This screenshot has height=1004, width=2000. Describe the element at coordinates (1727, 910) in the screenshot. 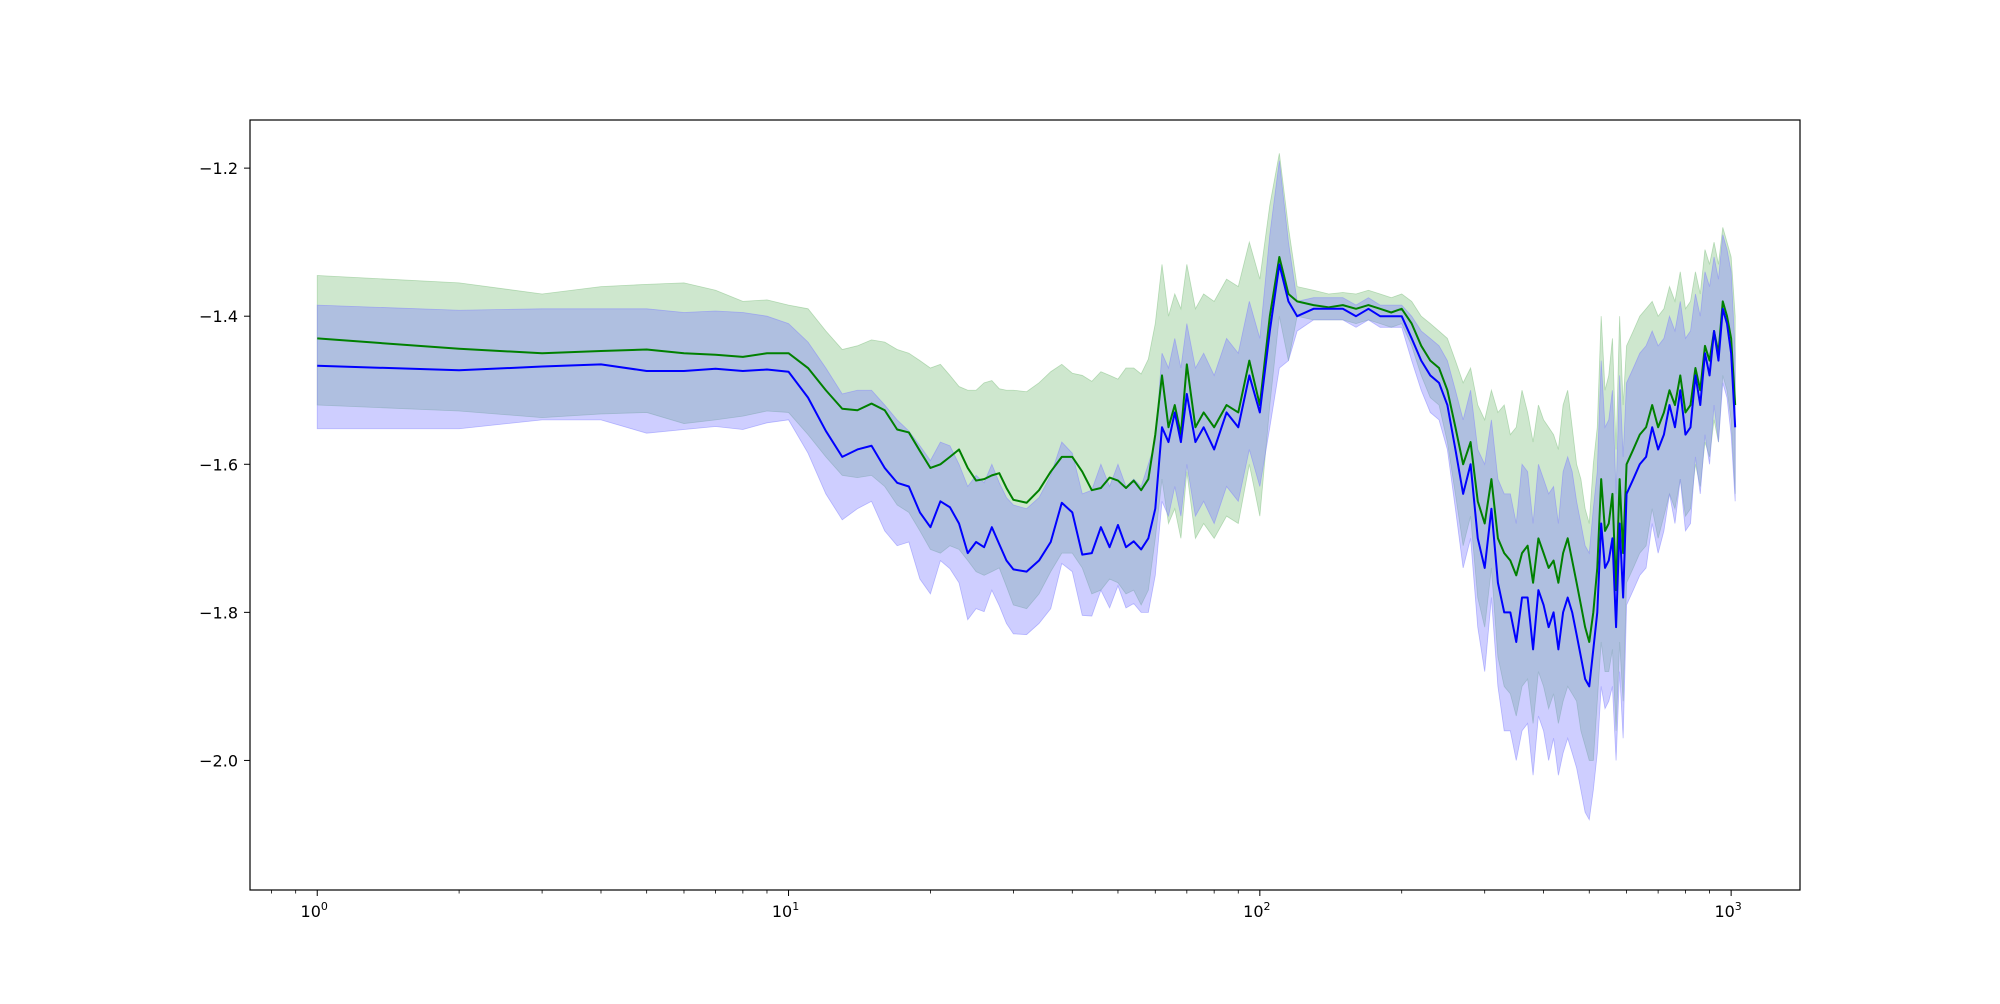

I see `x-tick-label: 10³` at that location.